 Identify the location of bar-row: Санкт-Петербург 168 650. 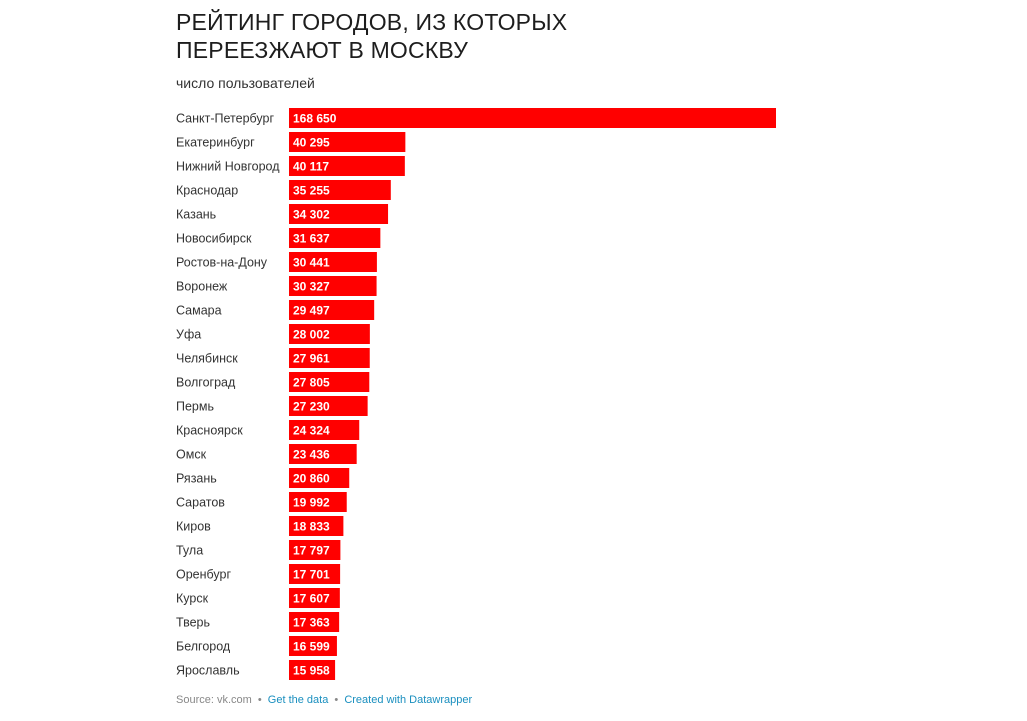
(476, 118).